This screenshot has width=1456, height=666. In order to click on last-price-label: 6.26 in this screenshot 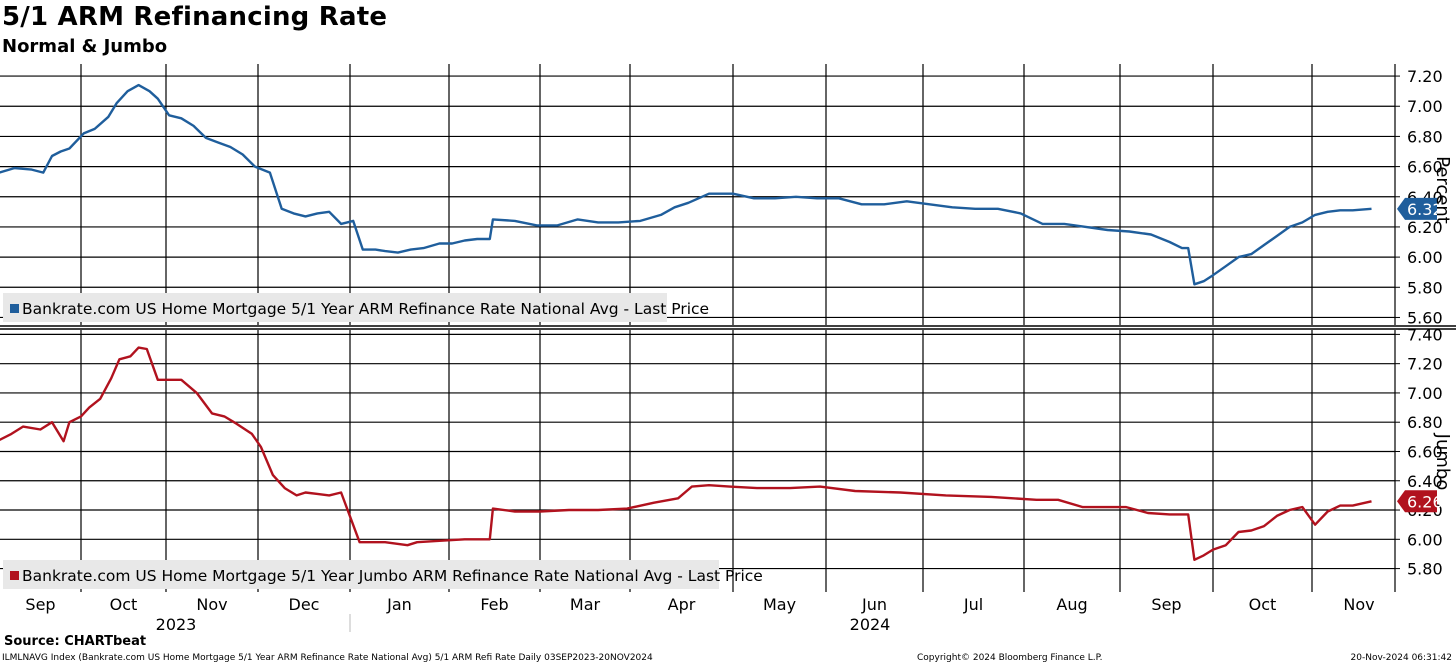, I will do `click(1425, 501)`.